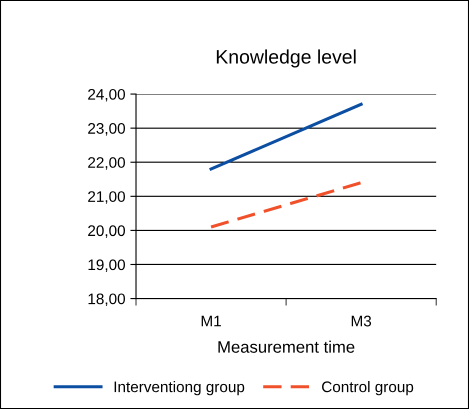 This screenshot has height=409, width=469. I want to click on legend-label: Interventiong group, so click(179, 388).